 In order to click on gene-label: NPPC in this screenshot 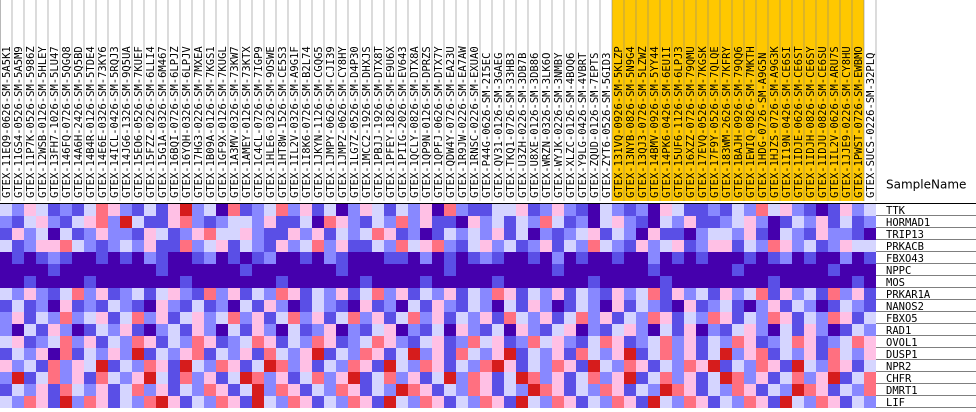, I will do `click(898, 271)`.